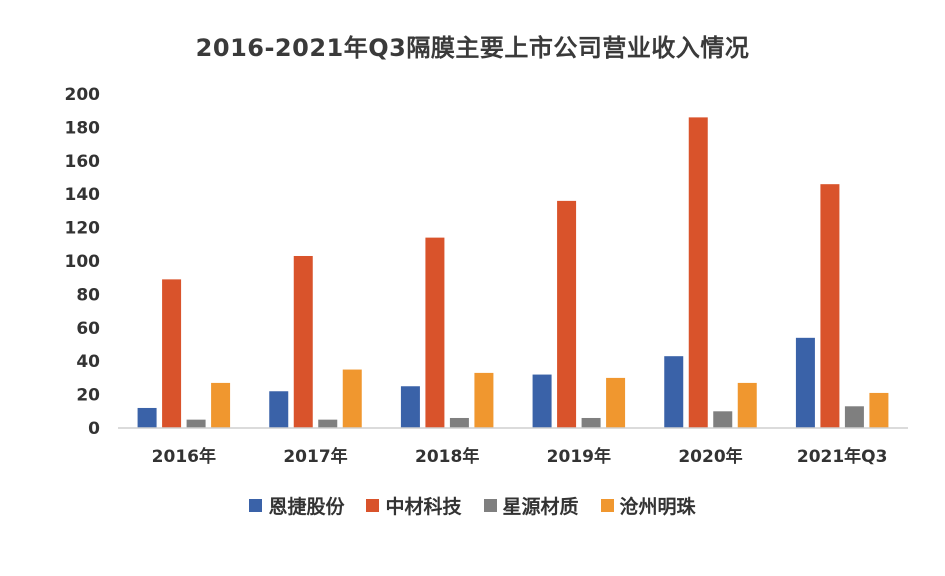 The height and width of the screenshot is (576, 945). Describe the element at coordinates (579, 456) in the screenshot. I see `x-tick-label: 2019年` at that location.